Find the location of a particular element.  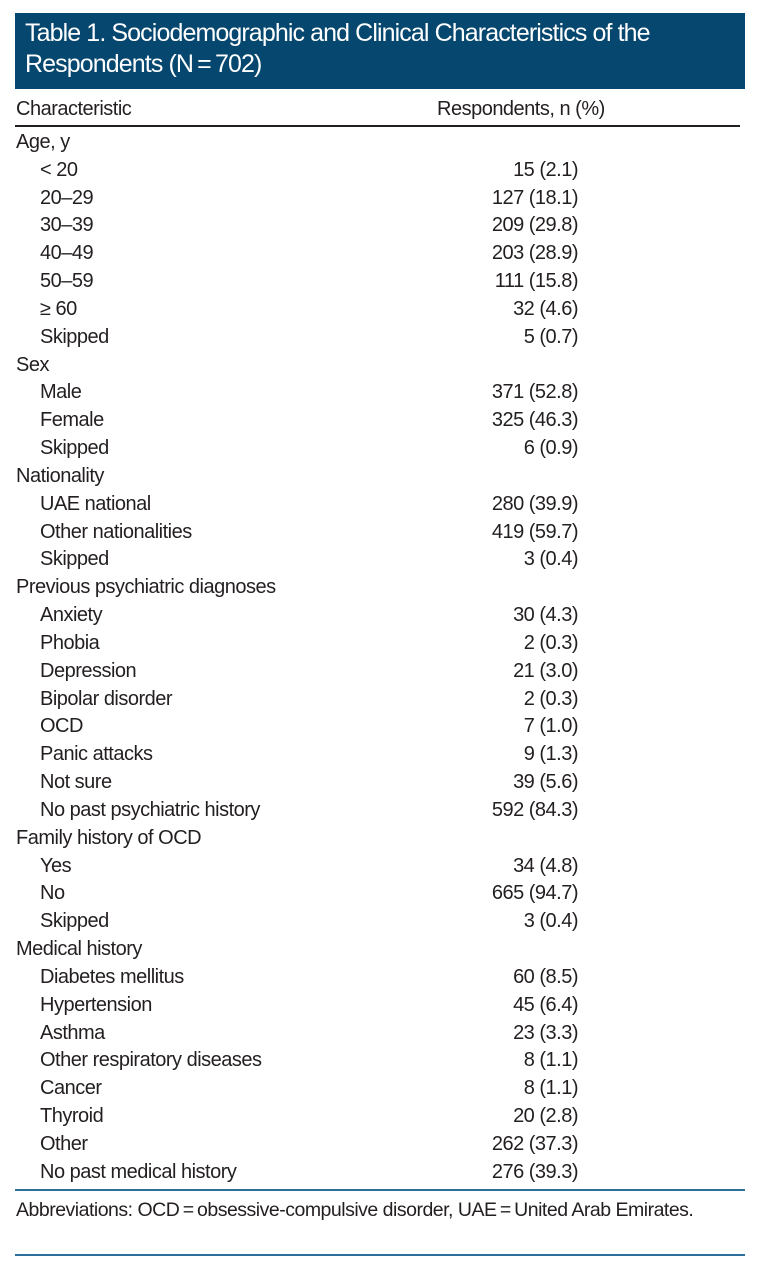

row-label: Panic attacks is located at coordinates (96, 754).